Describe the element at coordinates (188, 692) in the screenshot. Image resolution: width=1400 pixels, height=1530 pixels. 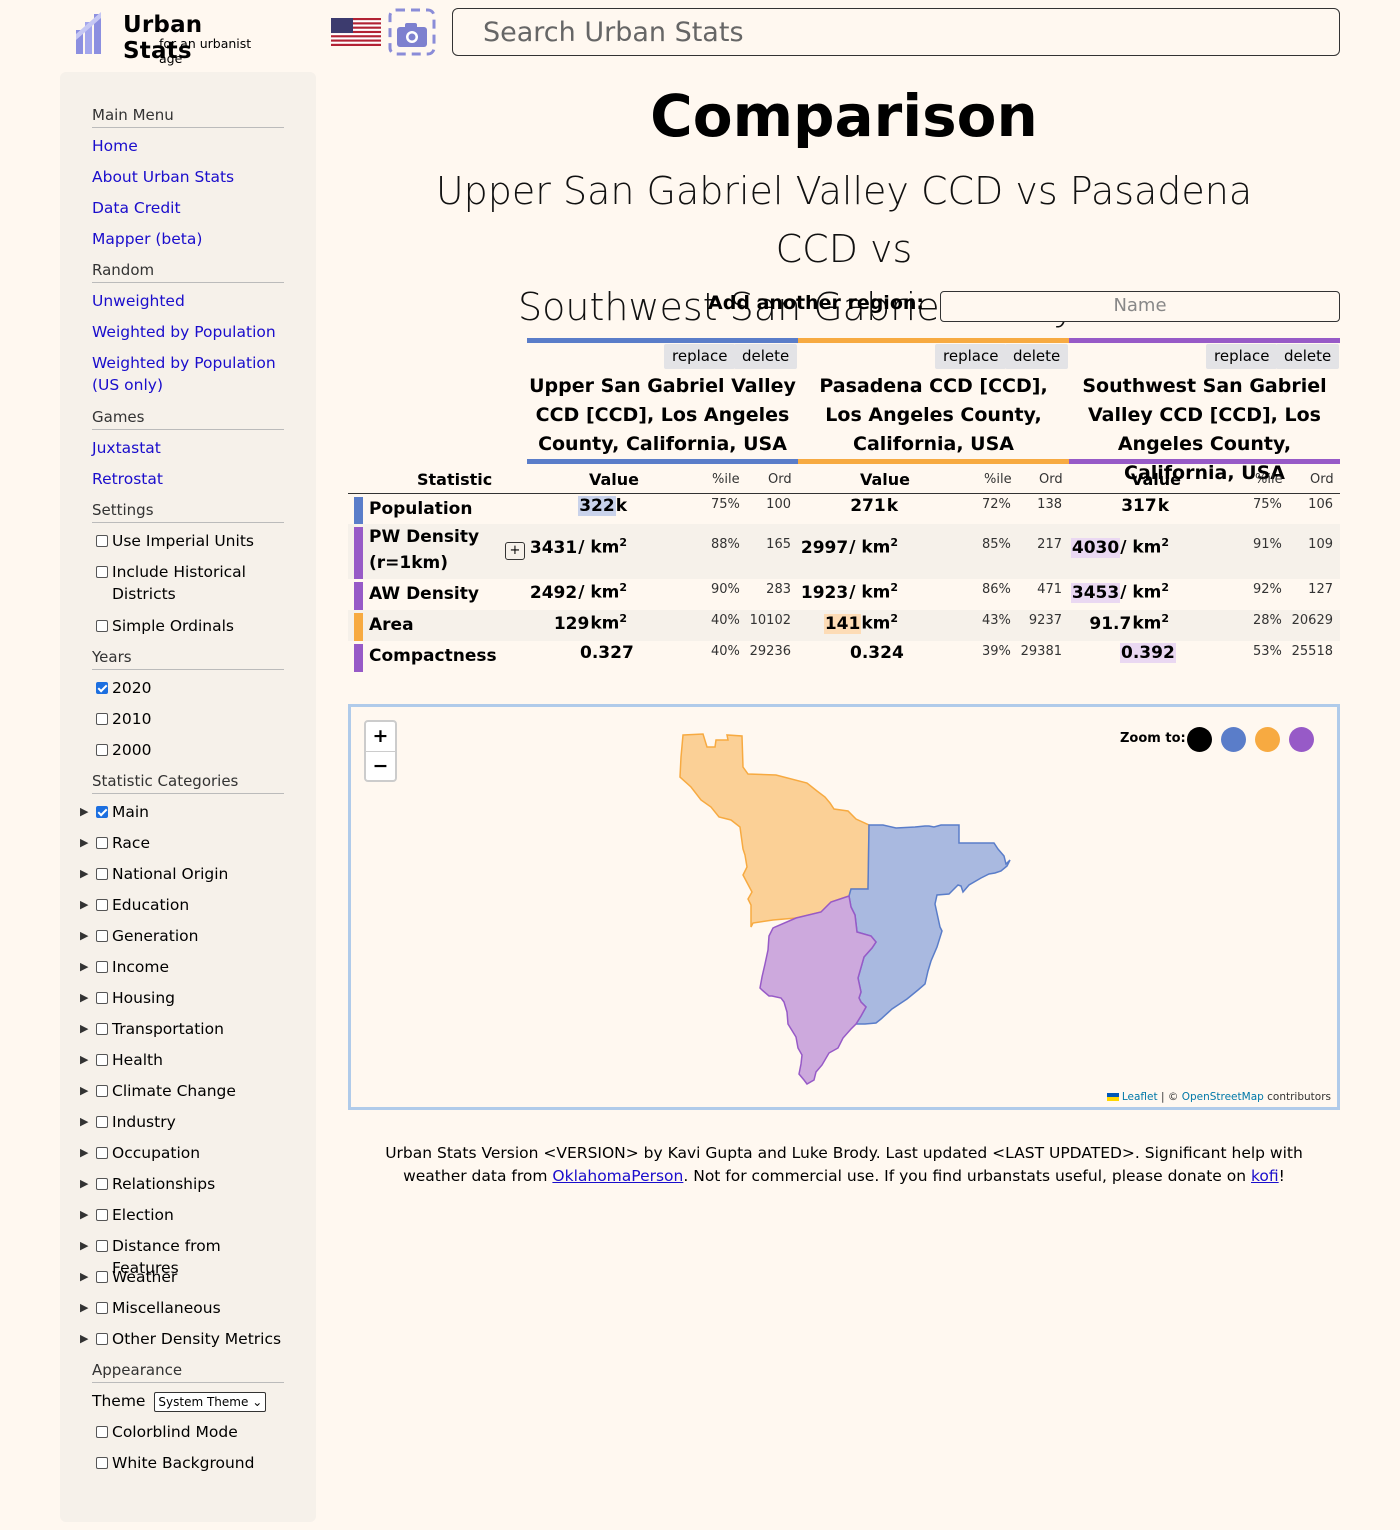
I see `year-2020: 2020` at that location.